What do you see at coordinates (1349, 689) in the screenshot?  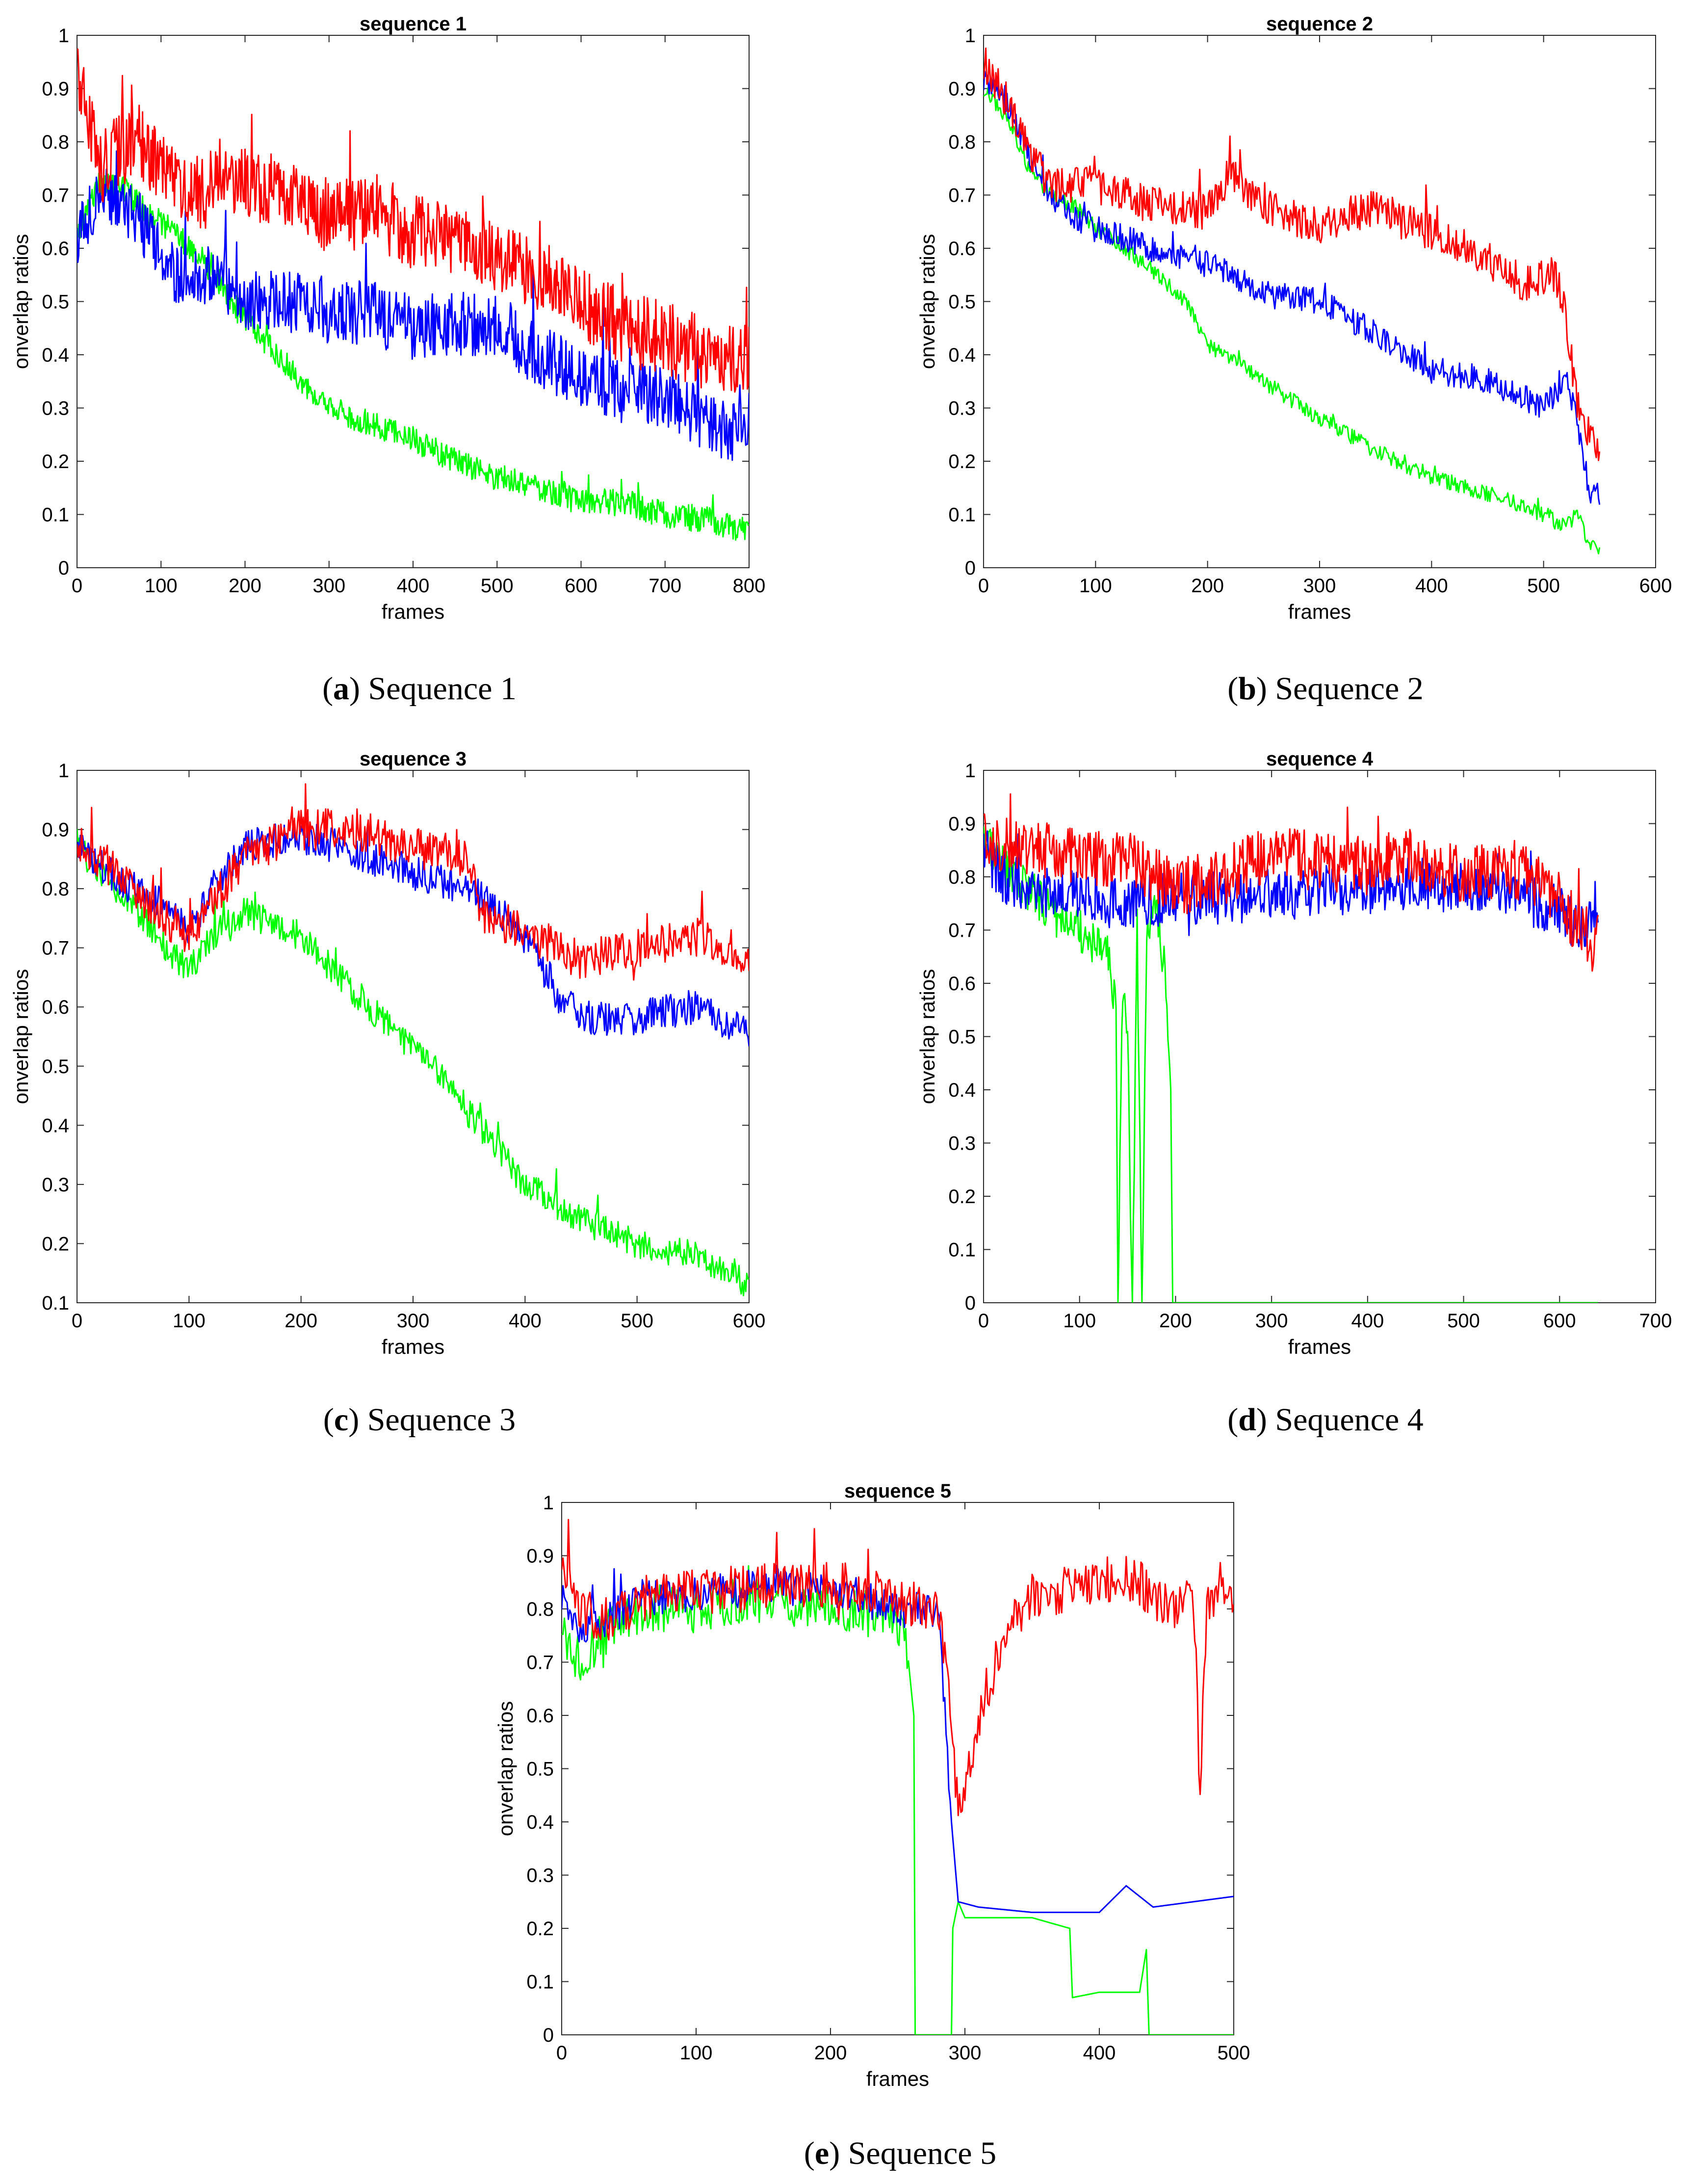 I see `caption-text: Sequence 2` at bounding box center [1349, 689].